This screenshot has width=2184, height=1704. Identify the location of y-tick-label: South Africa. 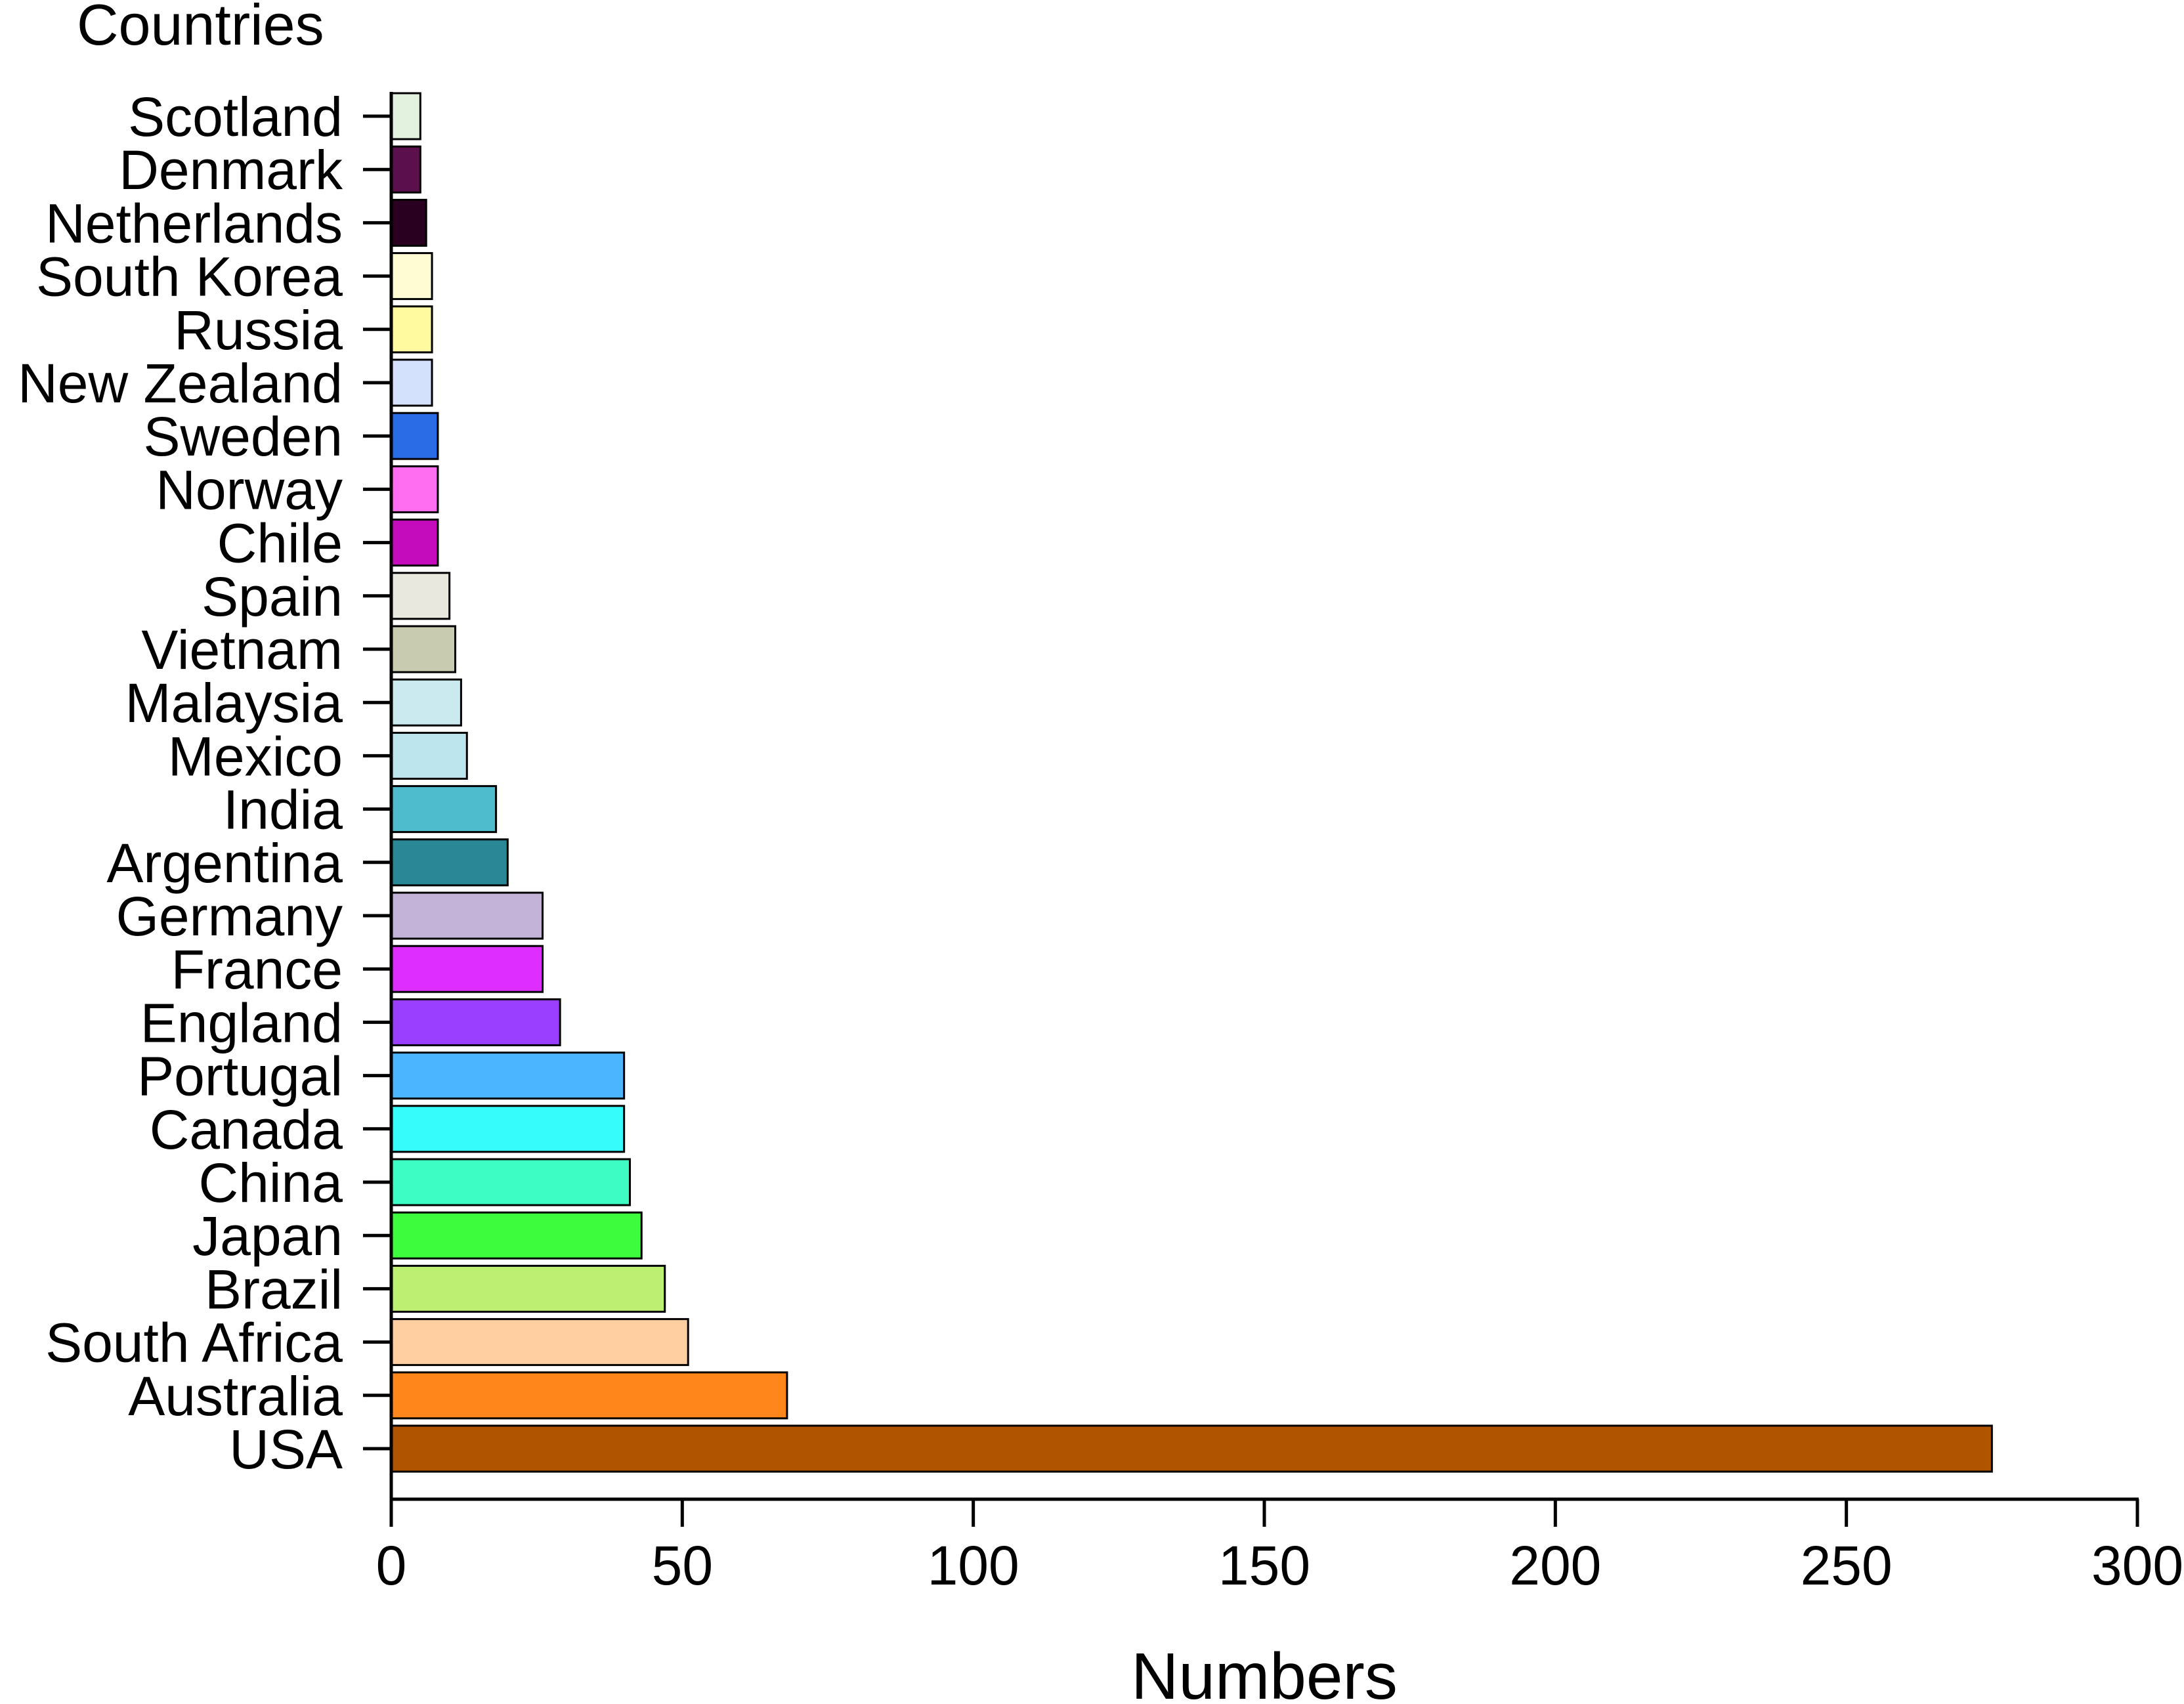
(194, 1343).